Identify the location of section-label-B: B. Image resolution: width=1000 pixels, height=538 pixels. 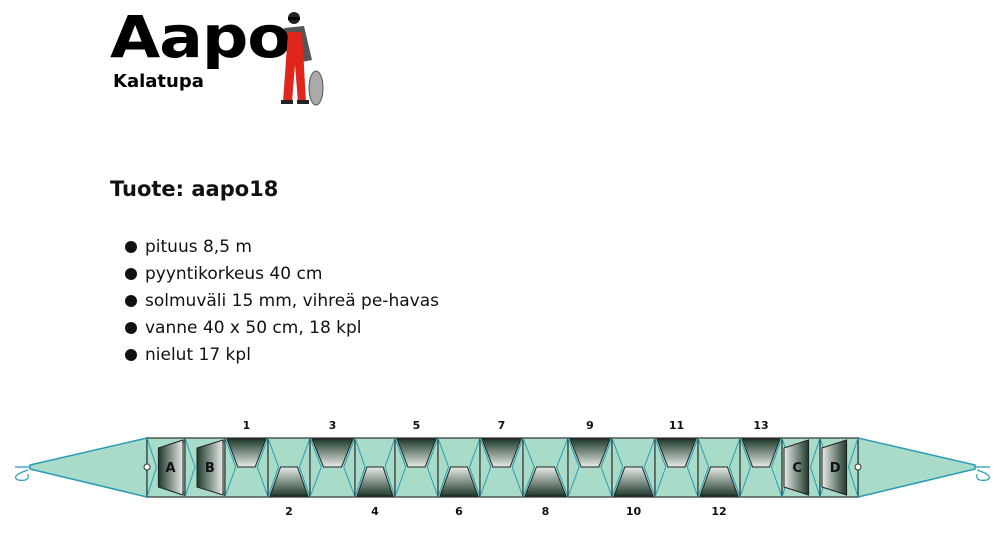
(210, 468).